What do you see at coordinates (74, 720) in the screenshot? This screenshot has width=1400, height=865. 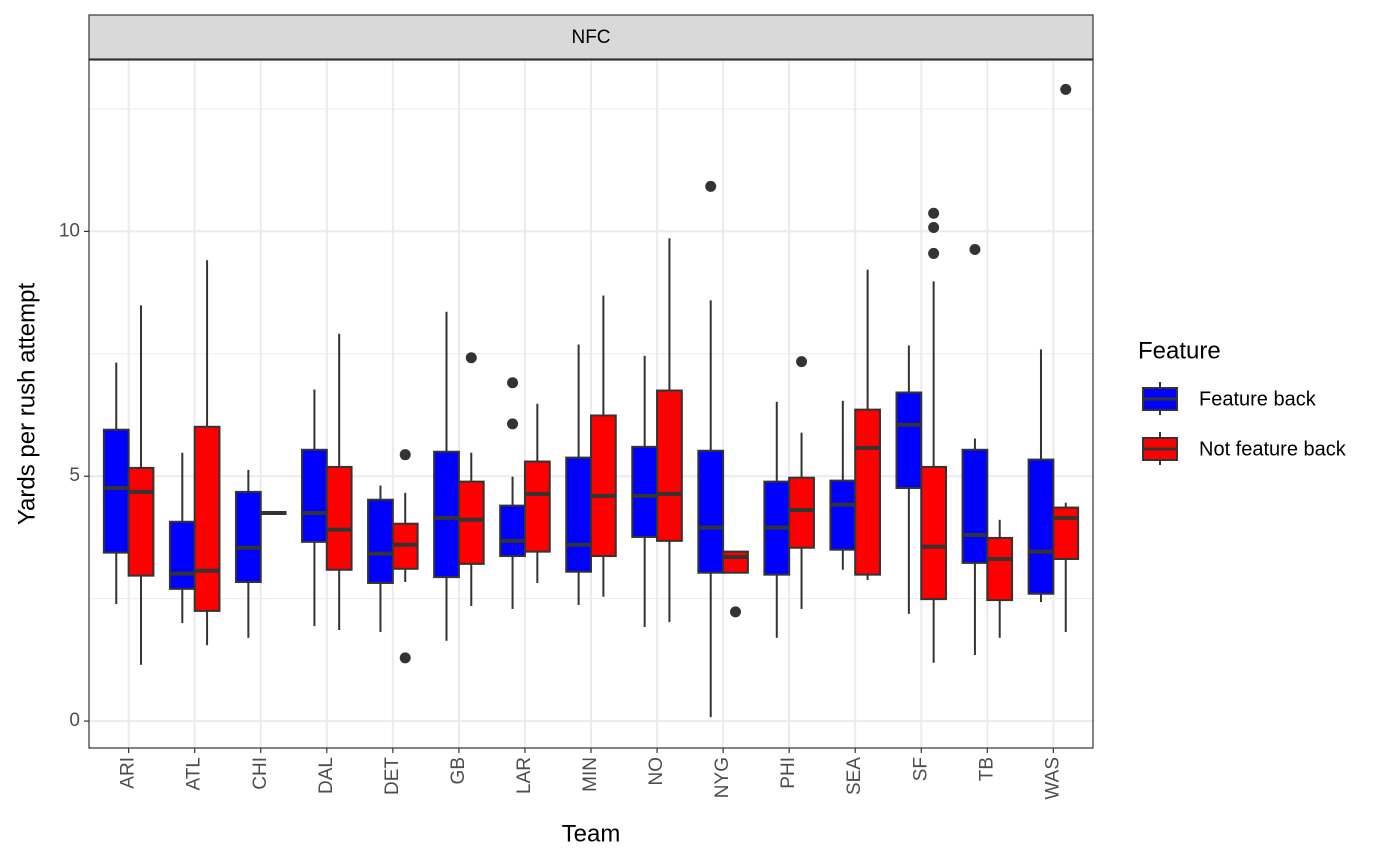 I see `y-tick-label: 0` at bounding box center [74, 720].